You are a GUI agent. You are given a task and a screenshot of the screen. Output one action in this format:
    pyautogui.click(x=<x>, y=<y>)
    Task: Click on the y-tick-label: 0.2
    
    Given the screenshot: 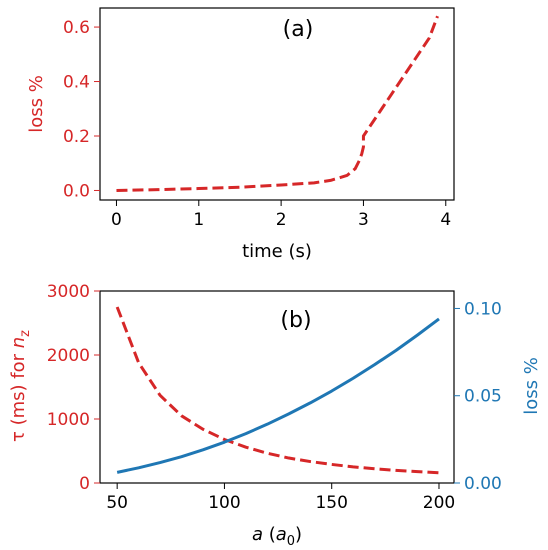 What is the action you would take?
    pyautogui.click(x=76, y=137)
    